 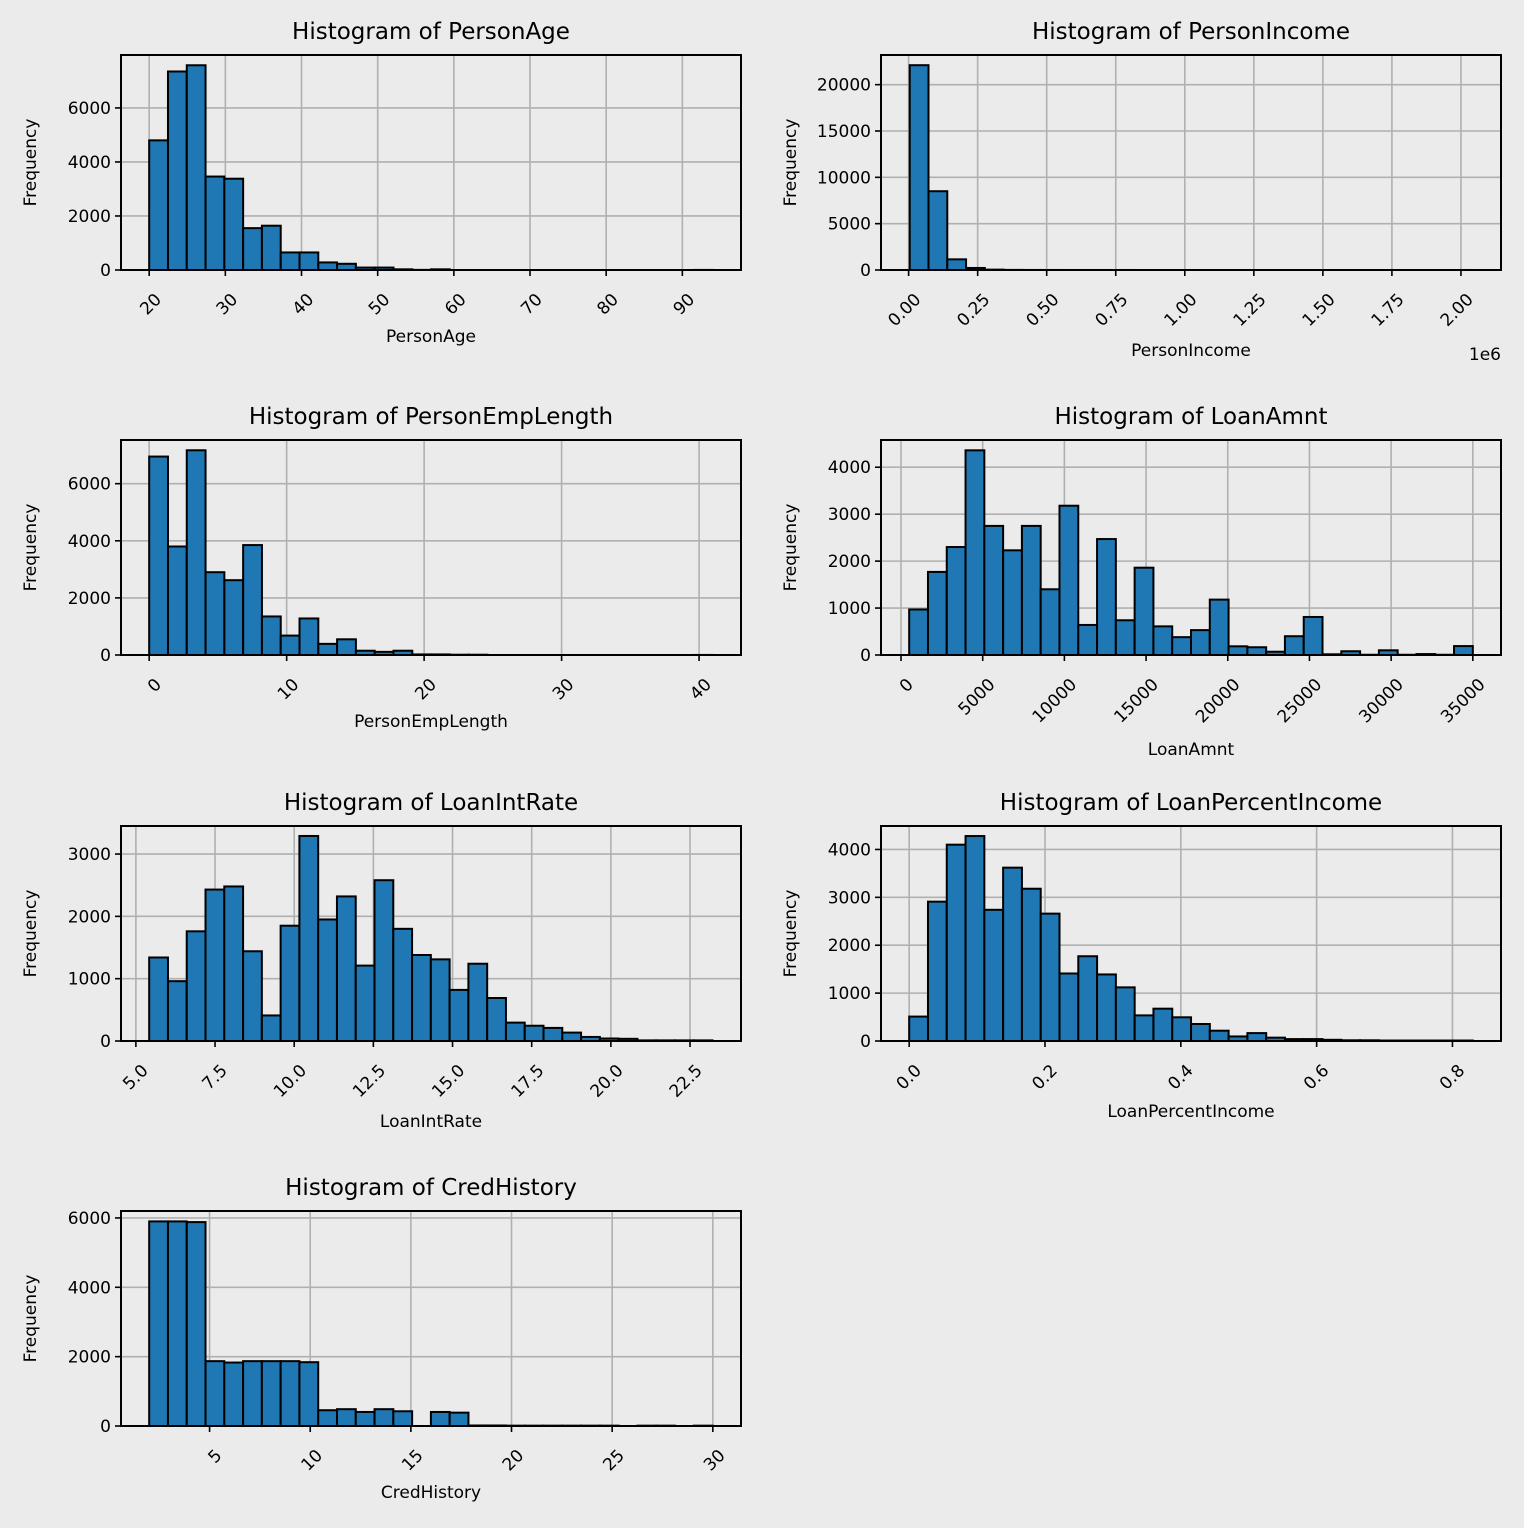 I want to click on y-tick-label: 20000, so click(x=844, y=86).